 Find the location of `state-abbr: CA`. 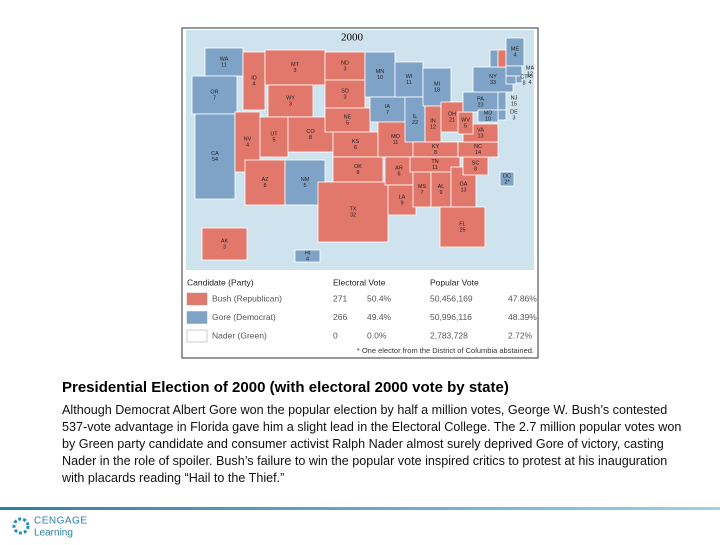

state-abbr: CA is located at coordinates (215, 154).